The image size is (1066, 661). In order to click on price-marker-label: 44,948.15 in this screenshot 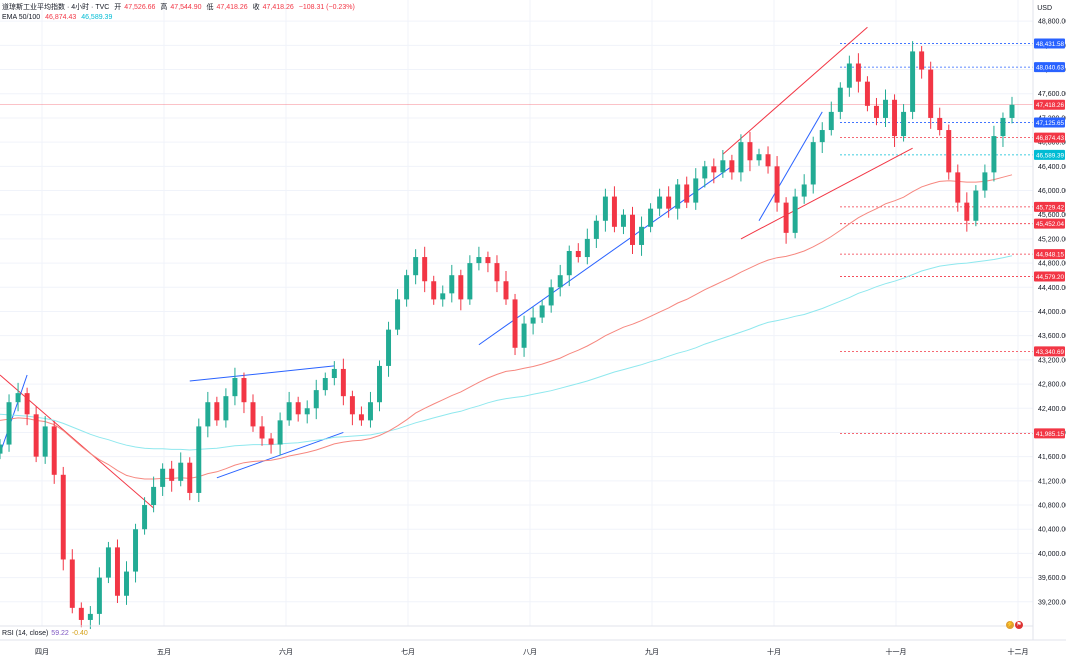, I will do `click(1050, 255)`.